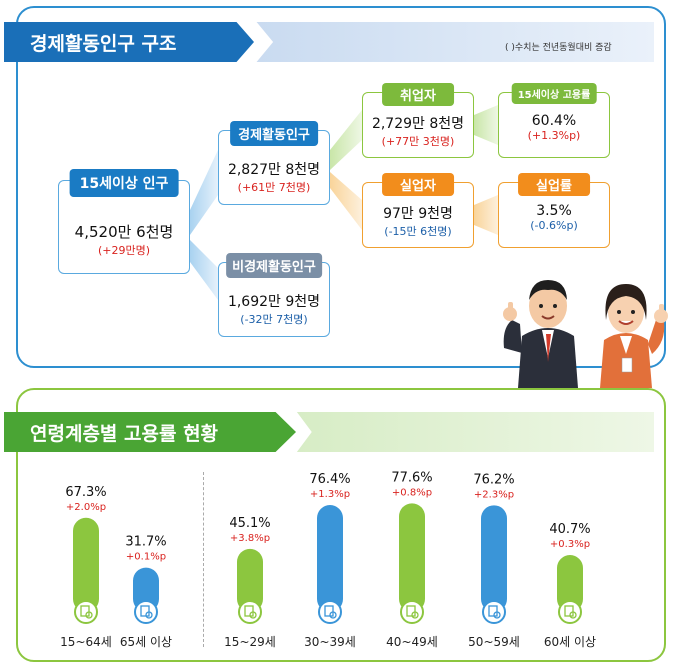  I want to click on employed-label: 취업자, so click(418, 94).